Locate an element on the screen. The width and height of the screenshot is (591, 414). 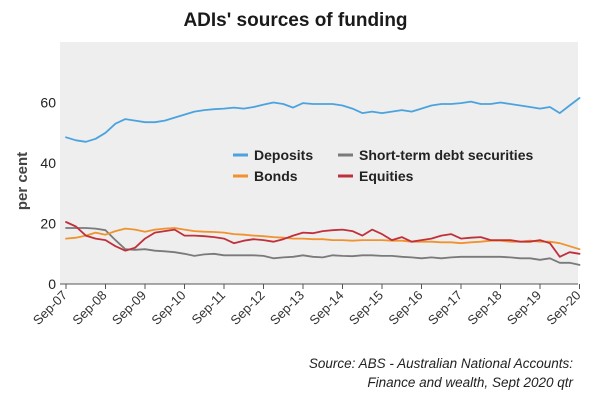
x-tick-label: Sep-17 is located at coordinates (445, 308).